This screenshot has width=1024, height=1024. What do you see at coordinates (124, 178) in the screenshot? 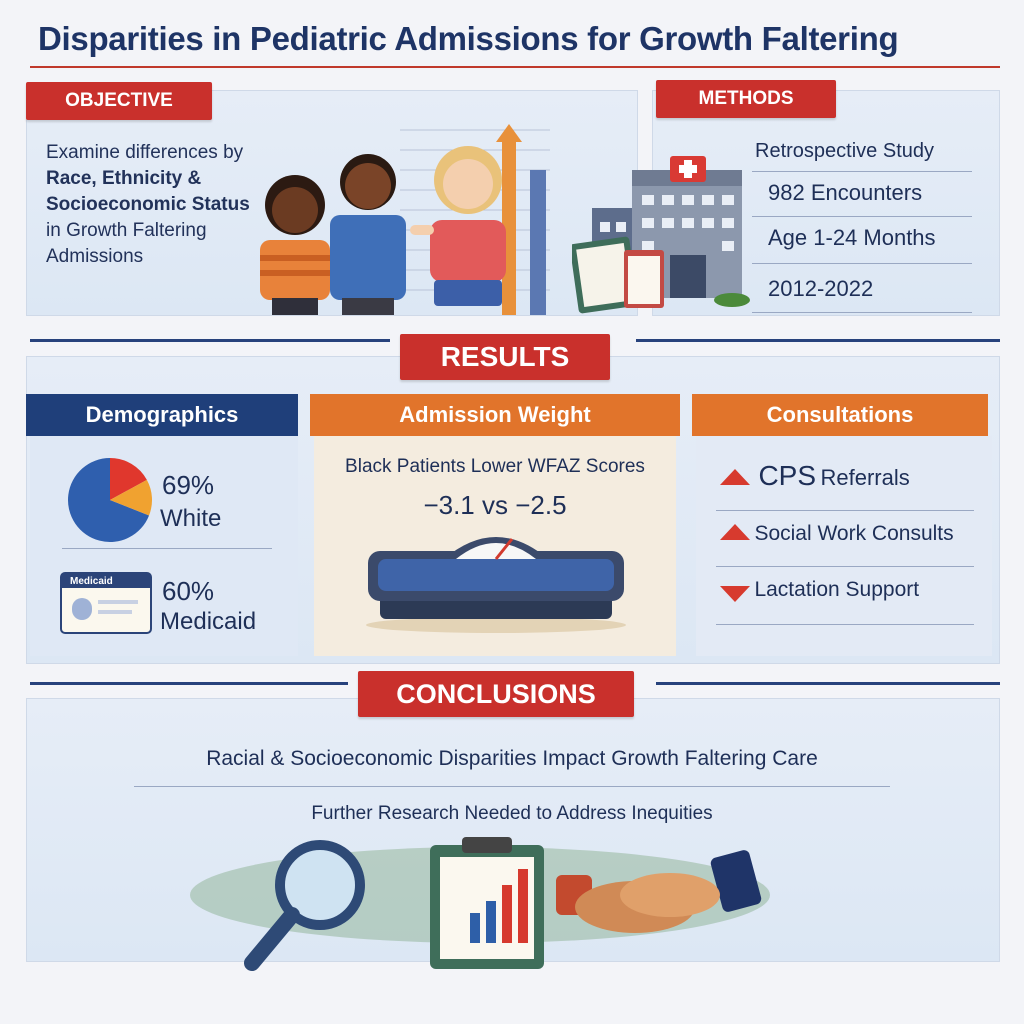
I see `objective-line-2: Race, Ethnicity &` at bounding box center [124, 178].